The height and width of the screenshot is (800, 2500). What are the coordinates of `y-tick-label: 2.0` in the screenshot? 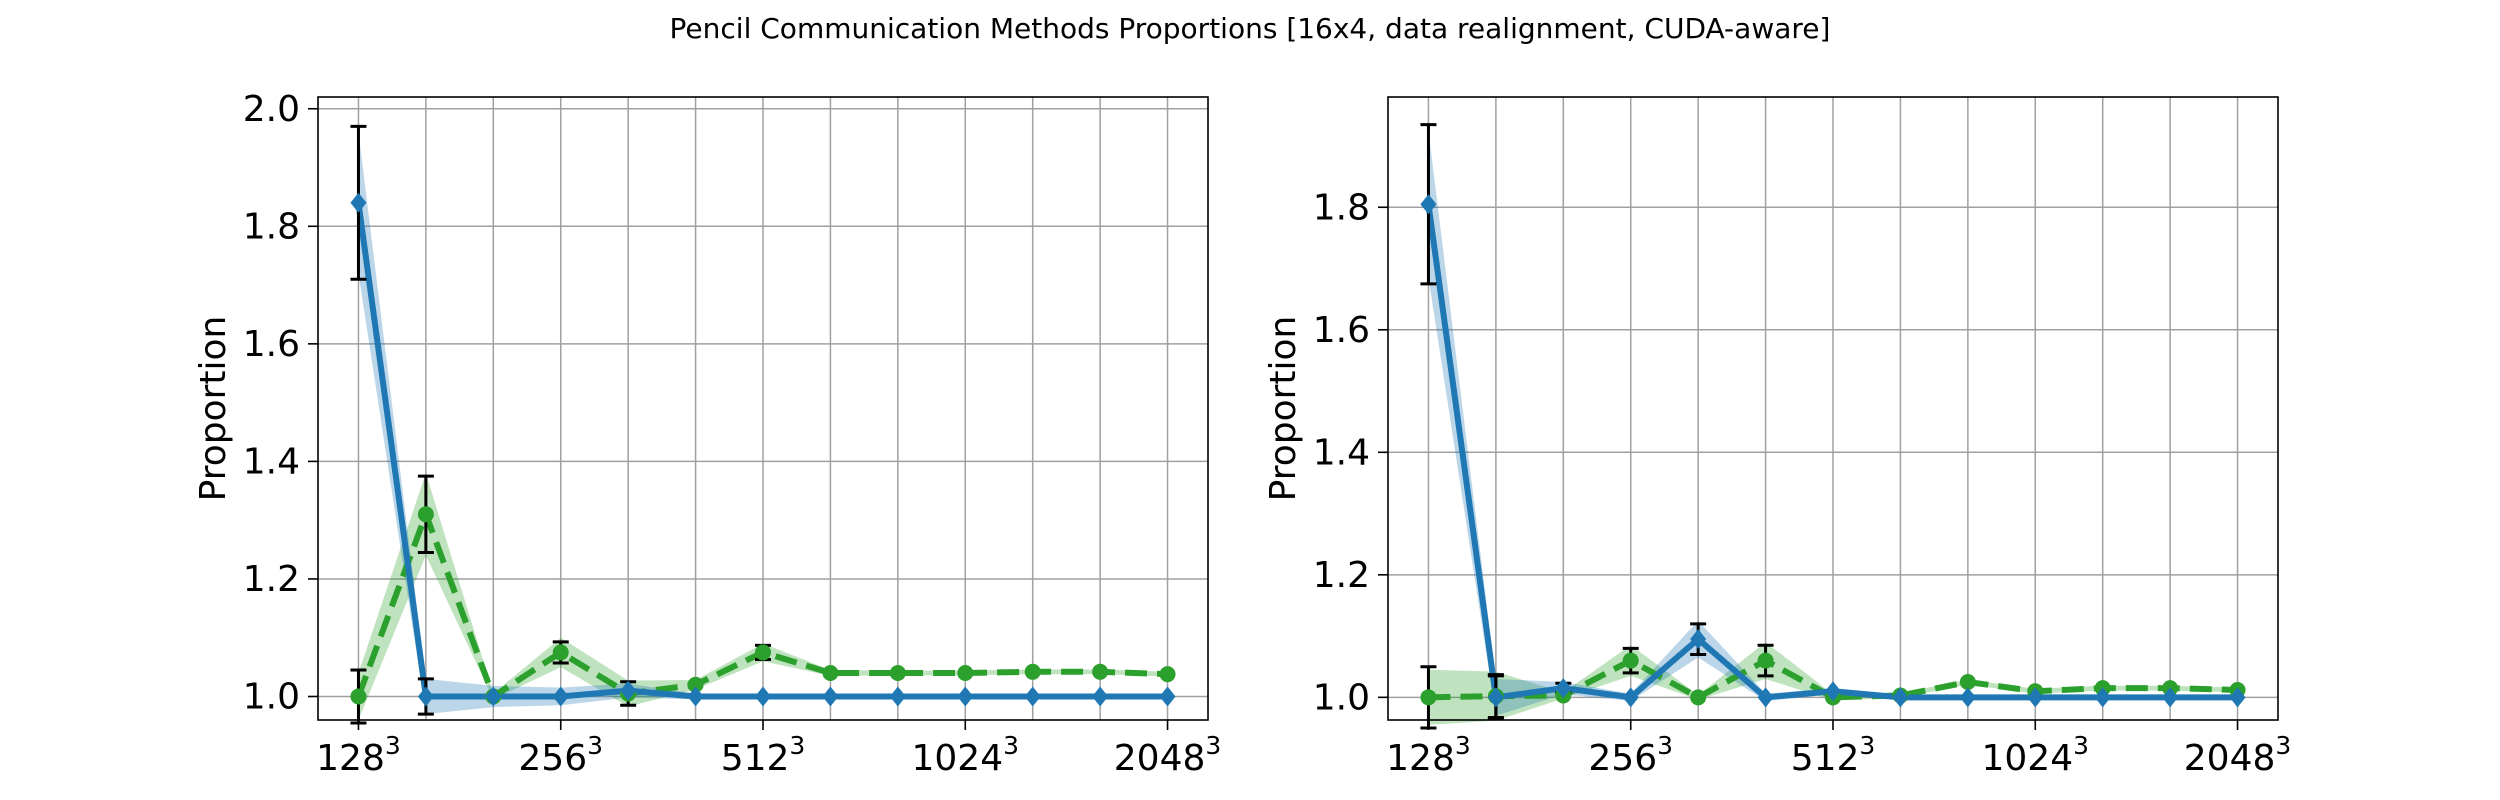 It's located at (271, 109).